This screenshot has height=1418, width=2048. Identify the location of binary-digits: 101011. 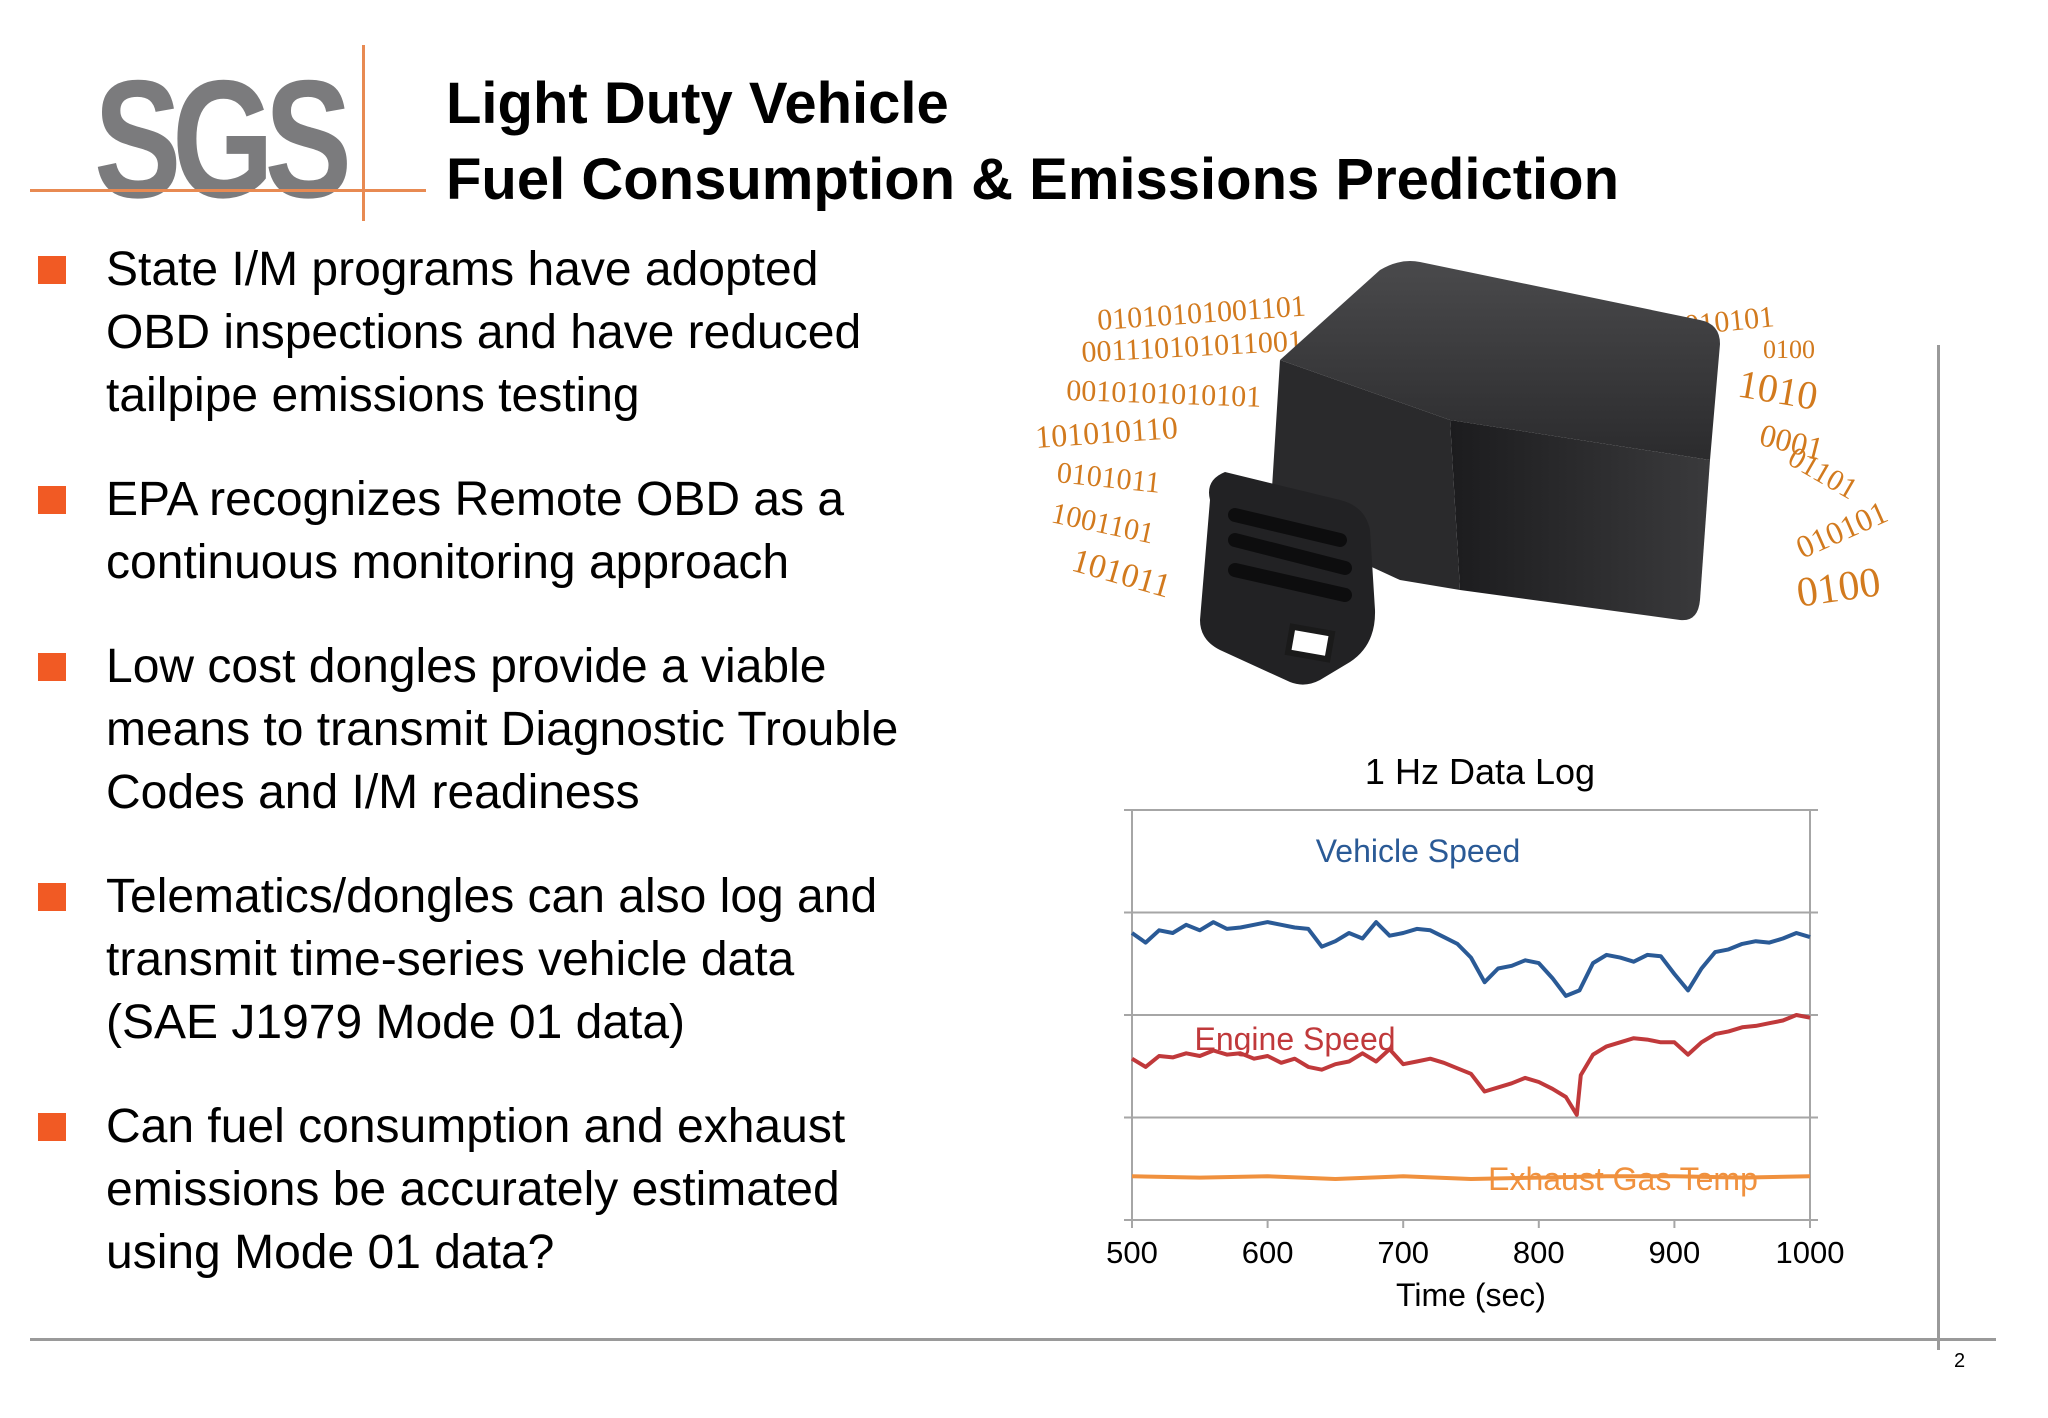
(1121, 573).